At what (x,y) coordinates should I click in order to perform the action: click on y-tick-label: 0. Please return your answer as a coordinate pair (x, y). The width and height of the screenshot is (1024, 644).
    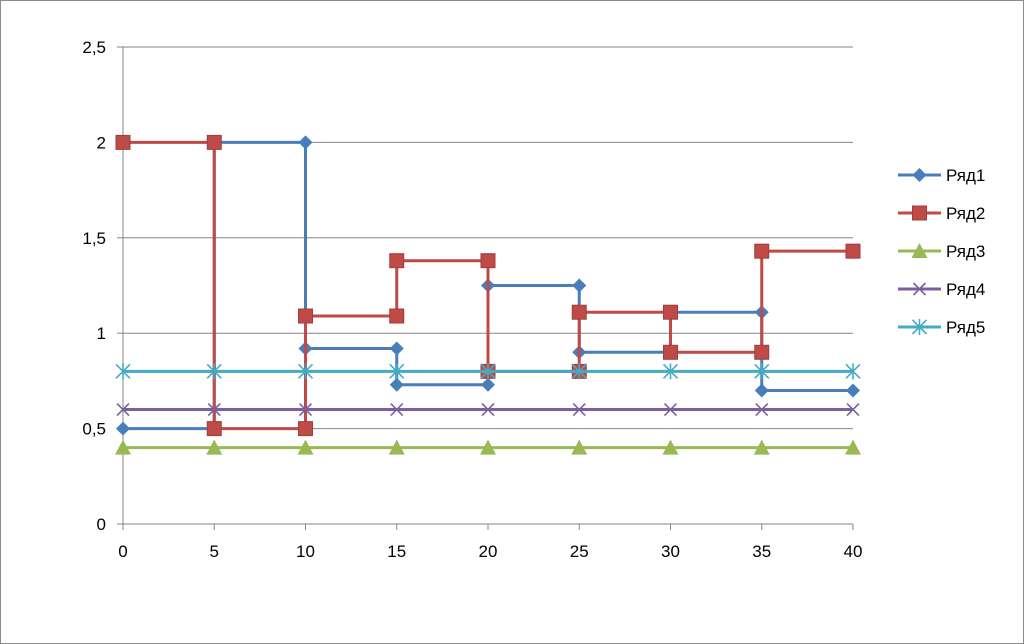
    Looking at the image, I should click on (101, 524).